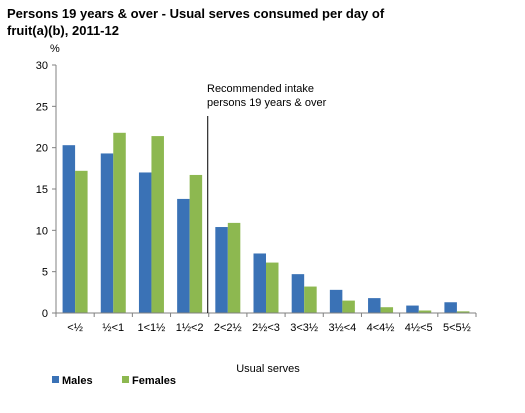  What do you see at coordinates (260, 89) in the screenshot?
I see `annotation-line-1: Recommended intake` at bounding box center [260, 89].